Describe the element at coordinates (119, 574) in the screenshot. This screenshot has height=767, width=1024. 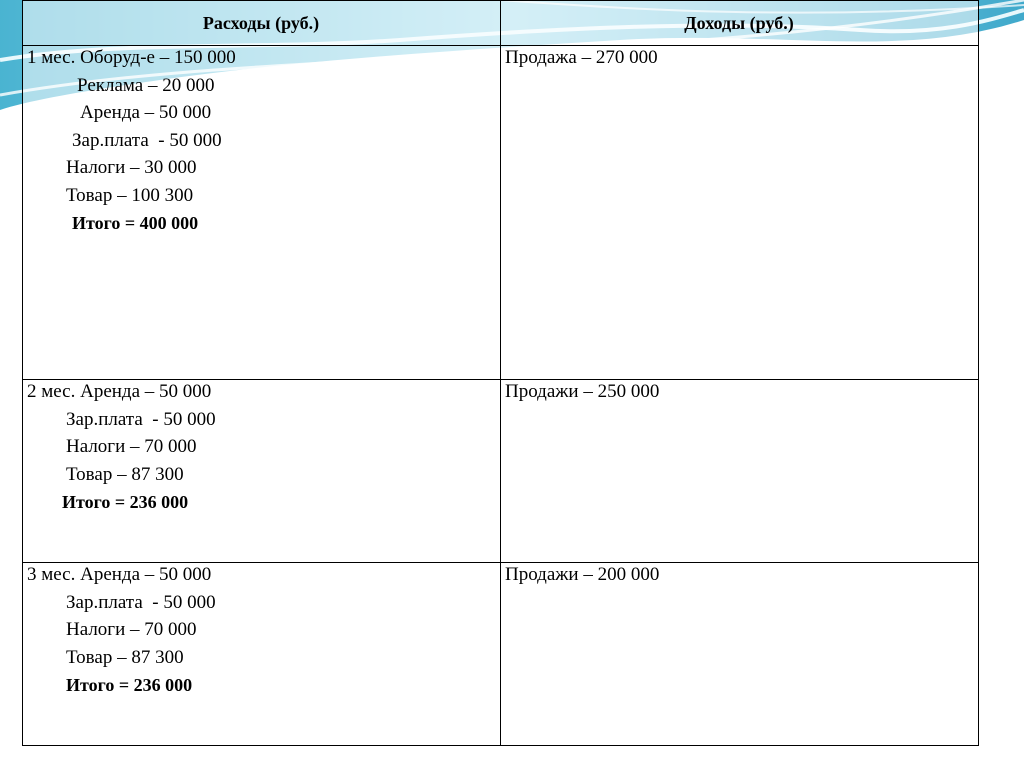
I see `expense-line: 3 мес. Аренда – 50 000` at that location.